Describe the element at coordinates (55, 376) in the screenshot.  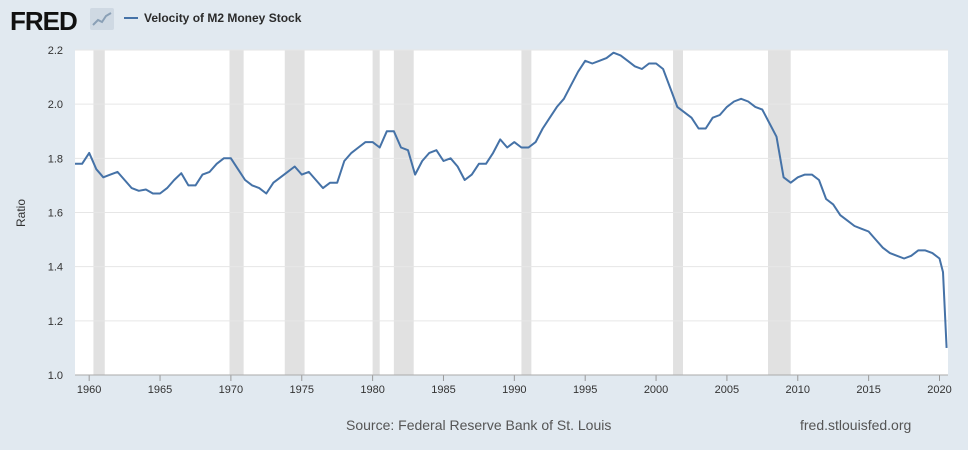
I see `y-tick-label: 1.0` at that location.